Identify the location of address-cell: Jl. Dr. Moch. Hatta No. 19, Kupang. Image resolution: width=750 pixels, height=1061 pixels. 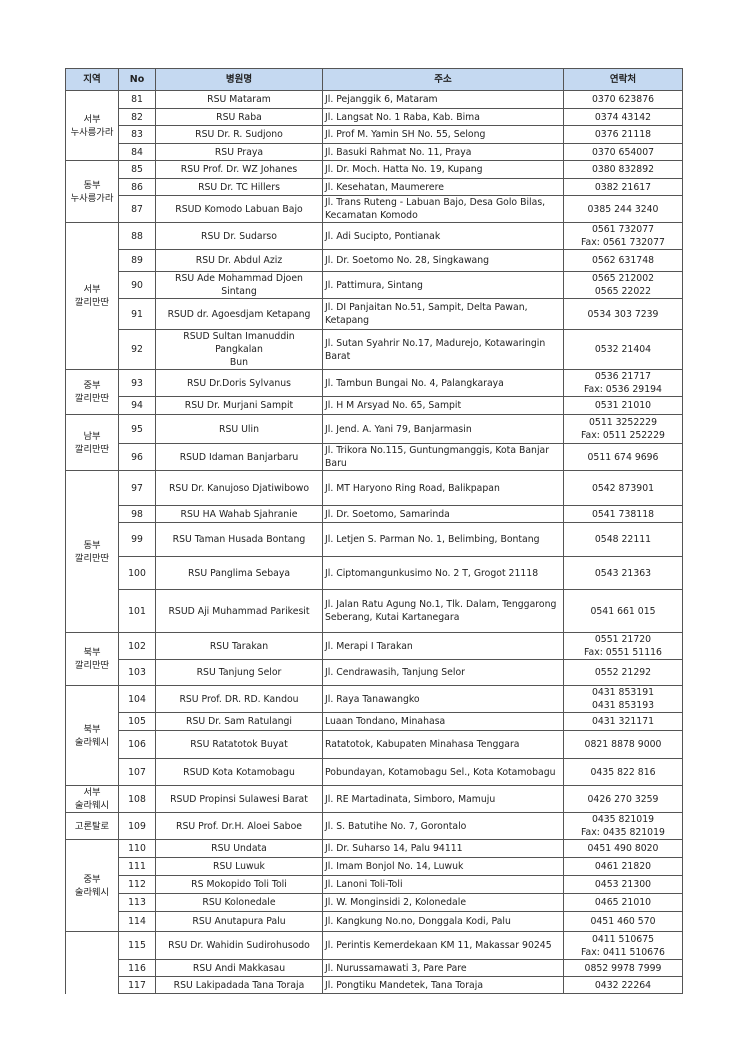
(443, 169).